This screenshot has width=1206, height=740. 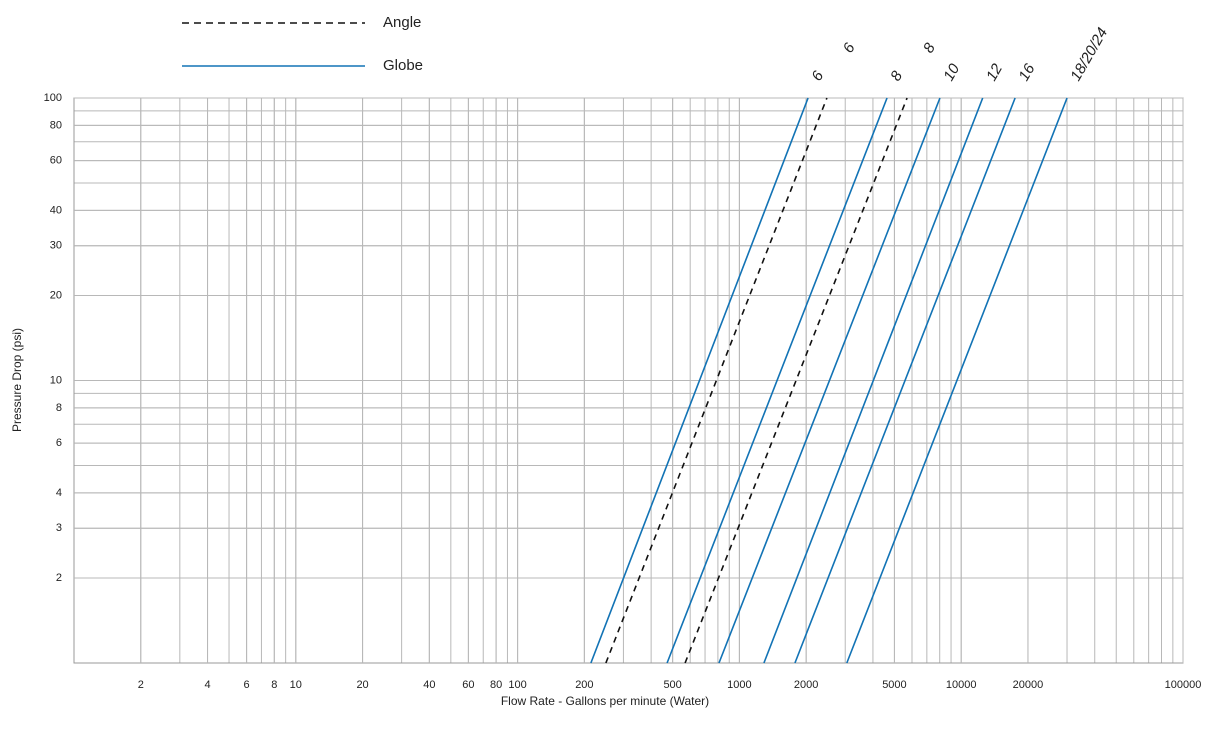 I want to click on x-tick-label: 2000, so click(x=806, y=685).